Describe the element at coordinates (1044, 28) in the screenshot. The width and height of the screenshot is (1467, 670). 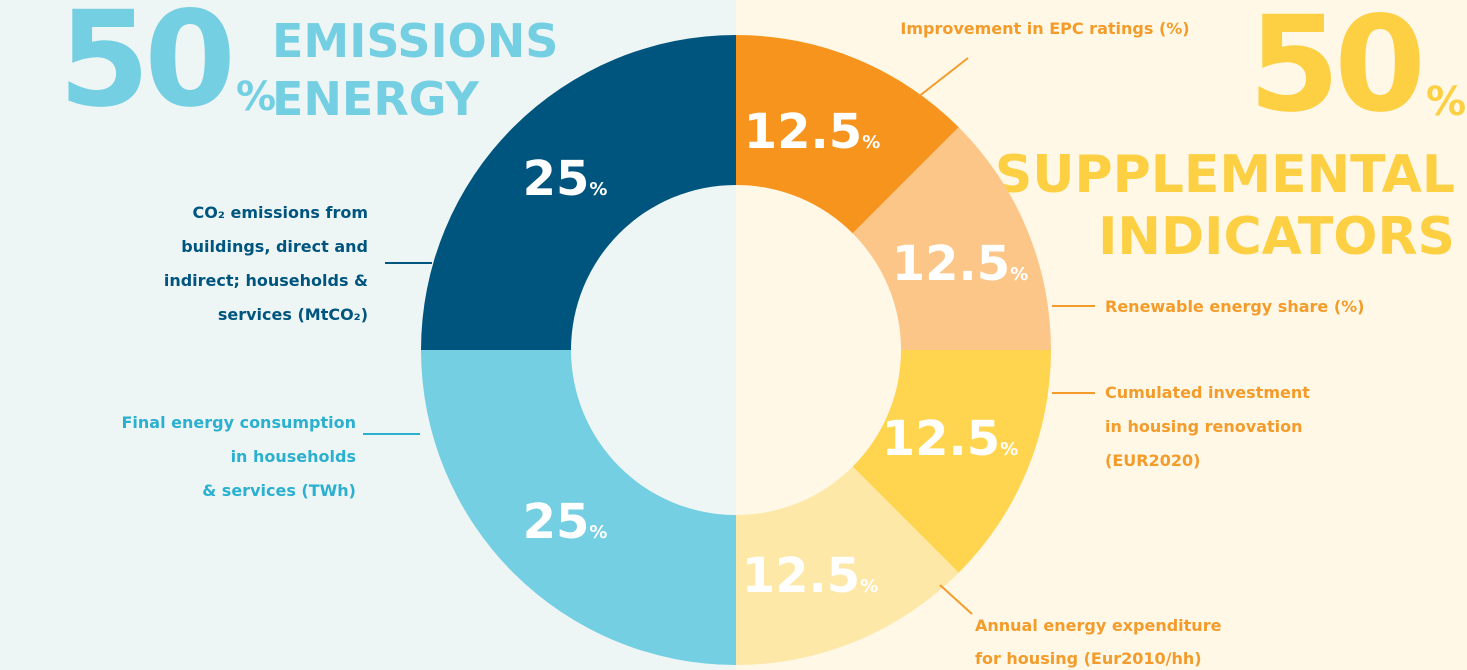
I see `category-label: Improvement in EPC ratings (%)` at that location.